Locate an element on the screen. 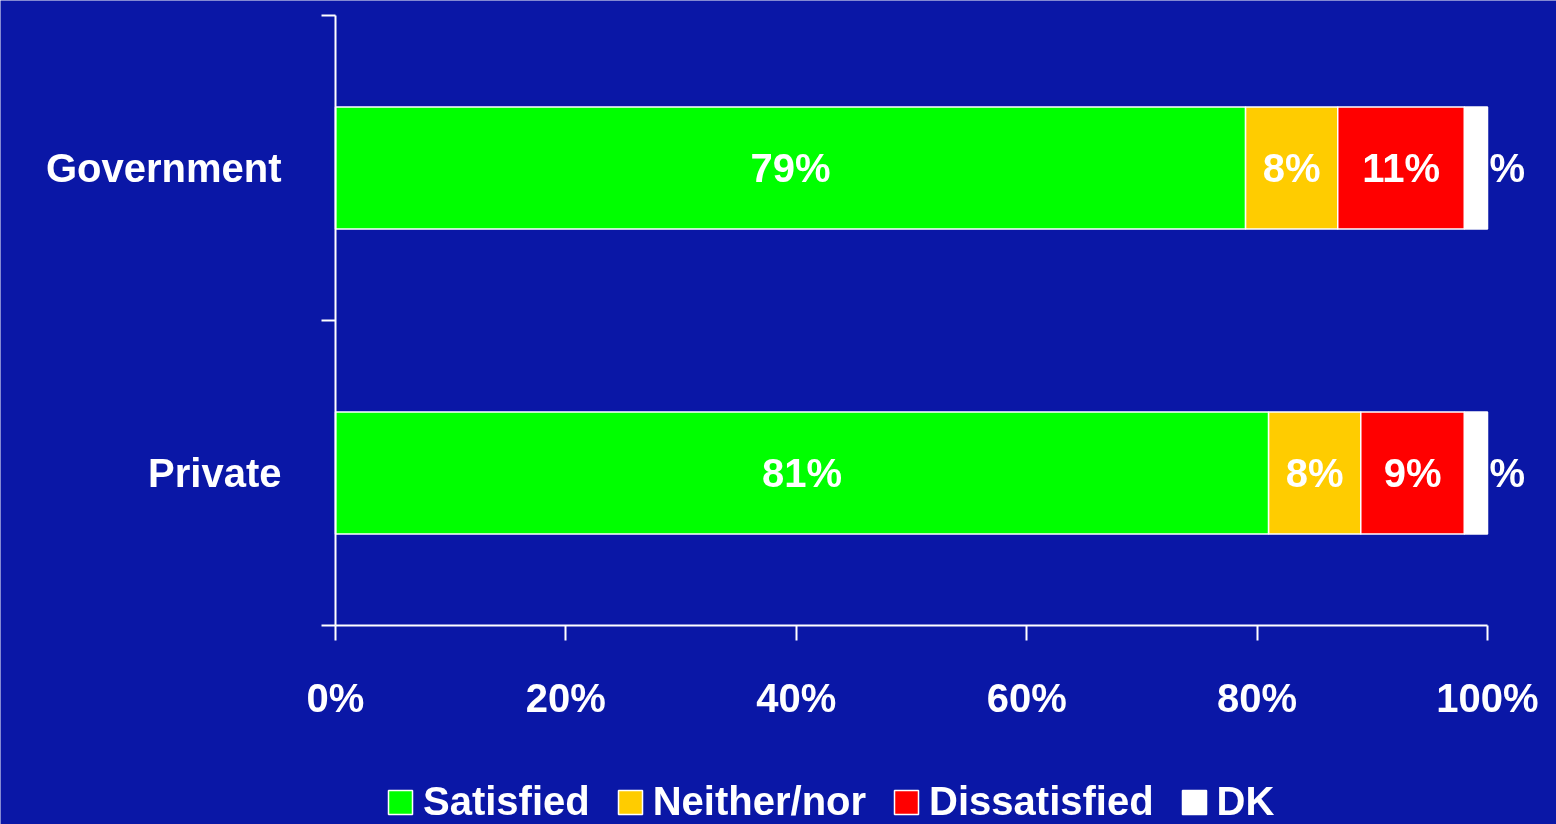 The image size is (1556, 824). x-tick-label: 20% is located at coordinates (565, 697).